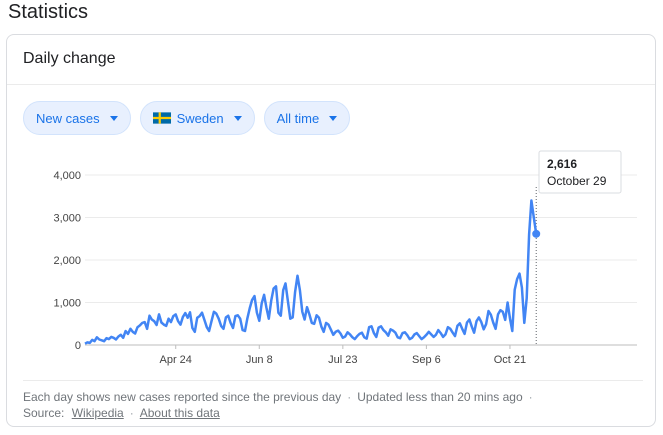 This screenshot has width=663, height=435. I want to click on sweden-flag-icon, so click(161, 118).